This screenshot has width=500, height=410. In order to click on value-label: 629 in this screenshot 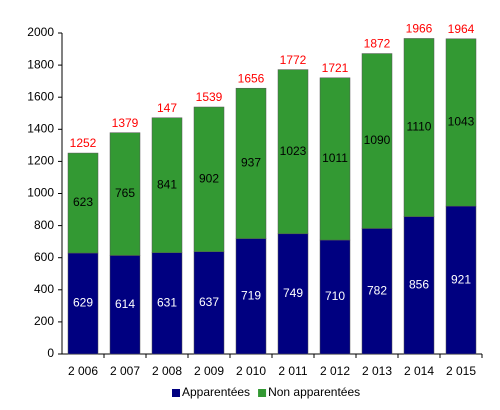, I will do `click(83, 303)`.